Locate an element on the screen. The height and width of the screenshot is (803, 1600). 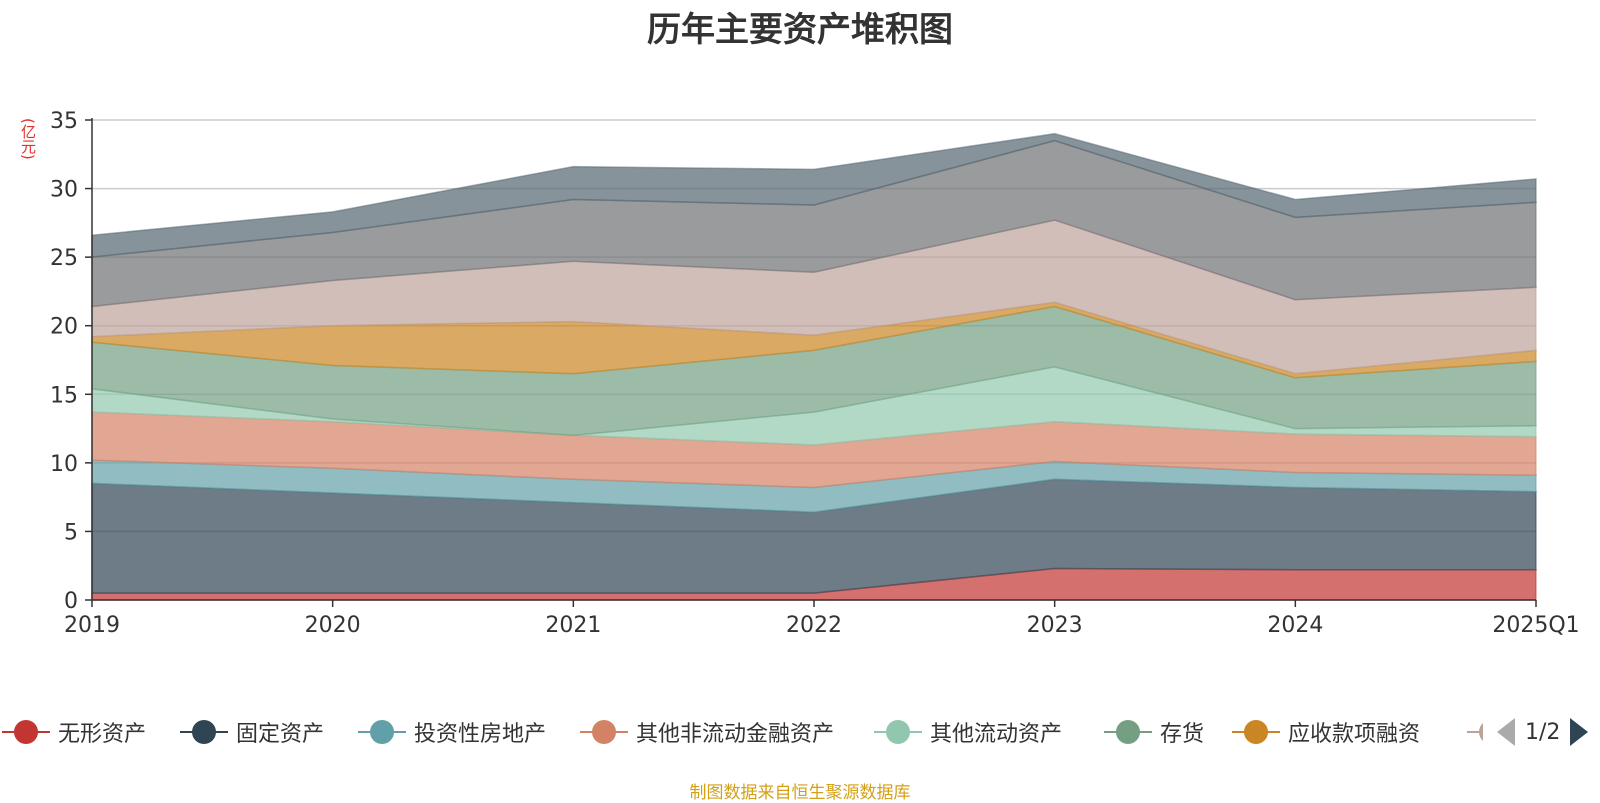
legend-label: 应收款项融资 is located at coordinates (1354, 734).